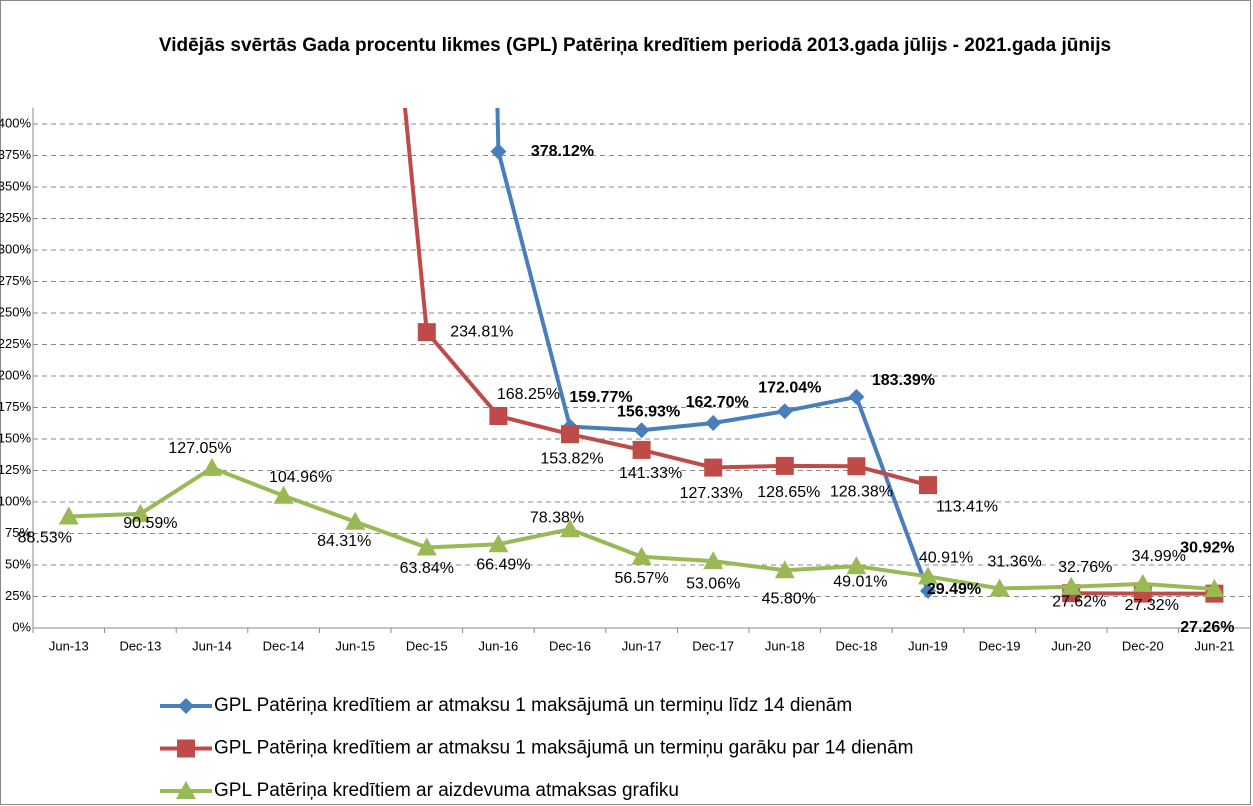 The image size is (1253, 806). I want to click on data-label: 88.53%, so click(45, 538).